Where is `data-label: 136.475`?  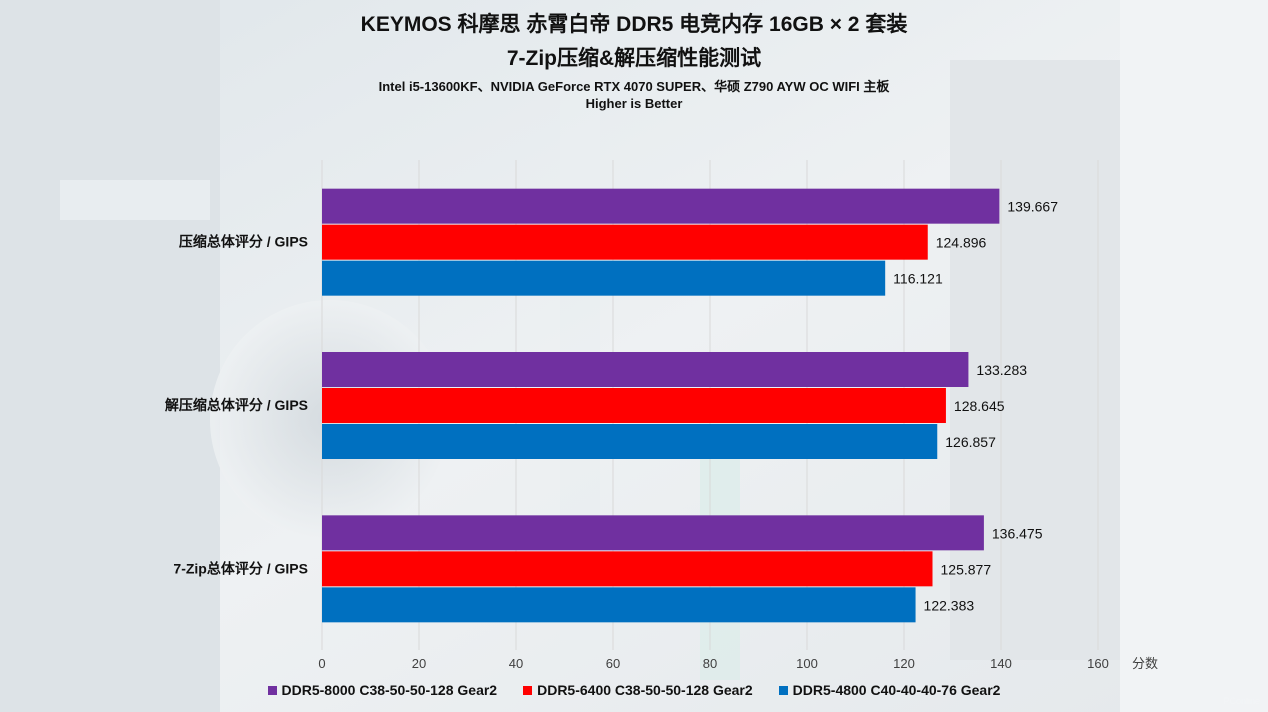 data-label: 136.475 is located at coordinates (1017, 533).